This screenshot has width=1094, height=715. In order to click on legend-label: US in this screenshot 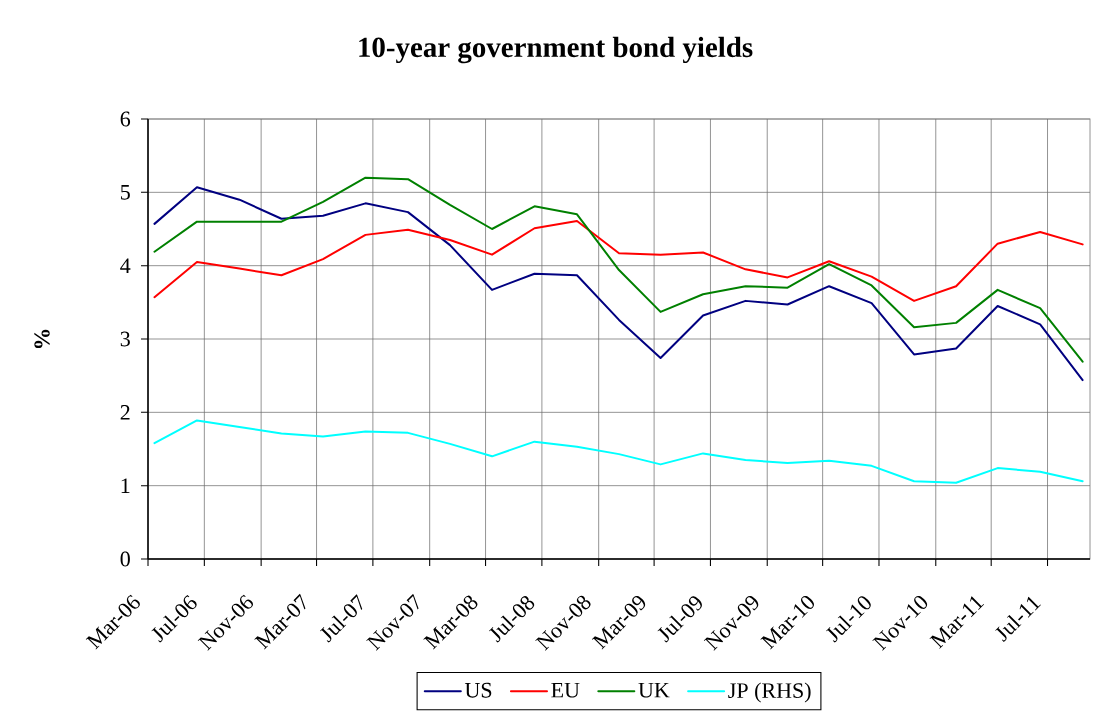, I will do `click(478, 690)`.